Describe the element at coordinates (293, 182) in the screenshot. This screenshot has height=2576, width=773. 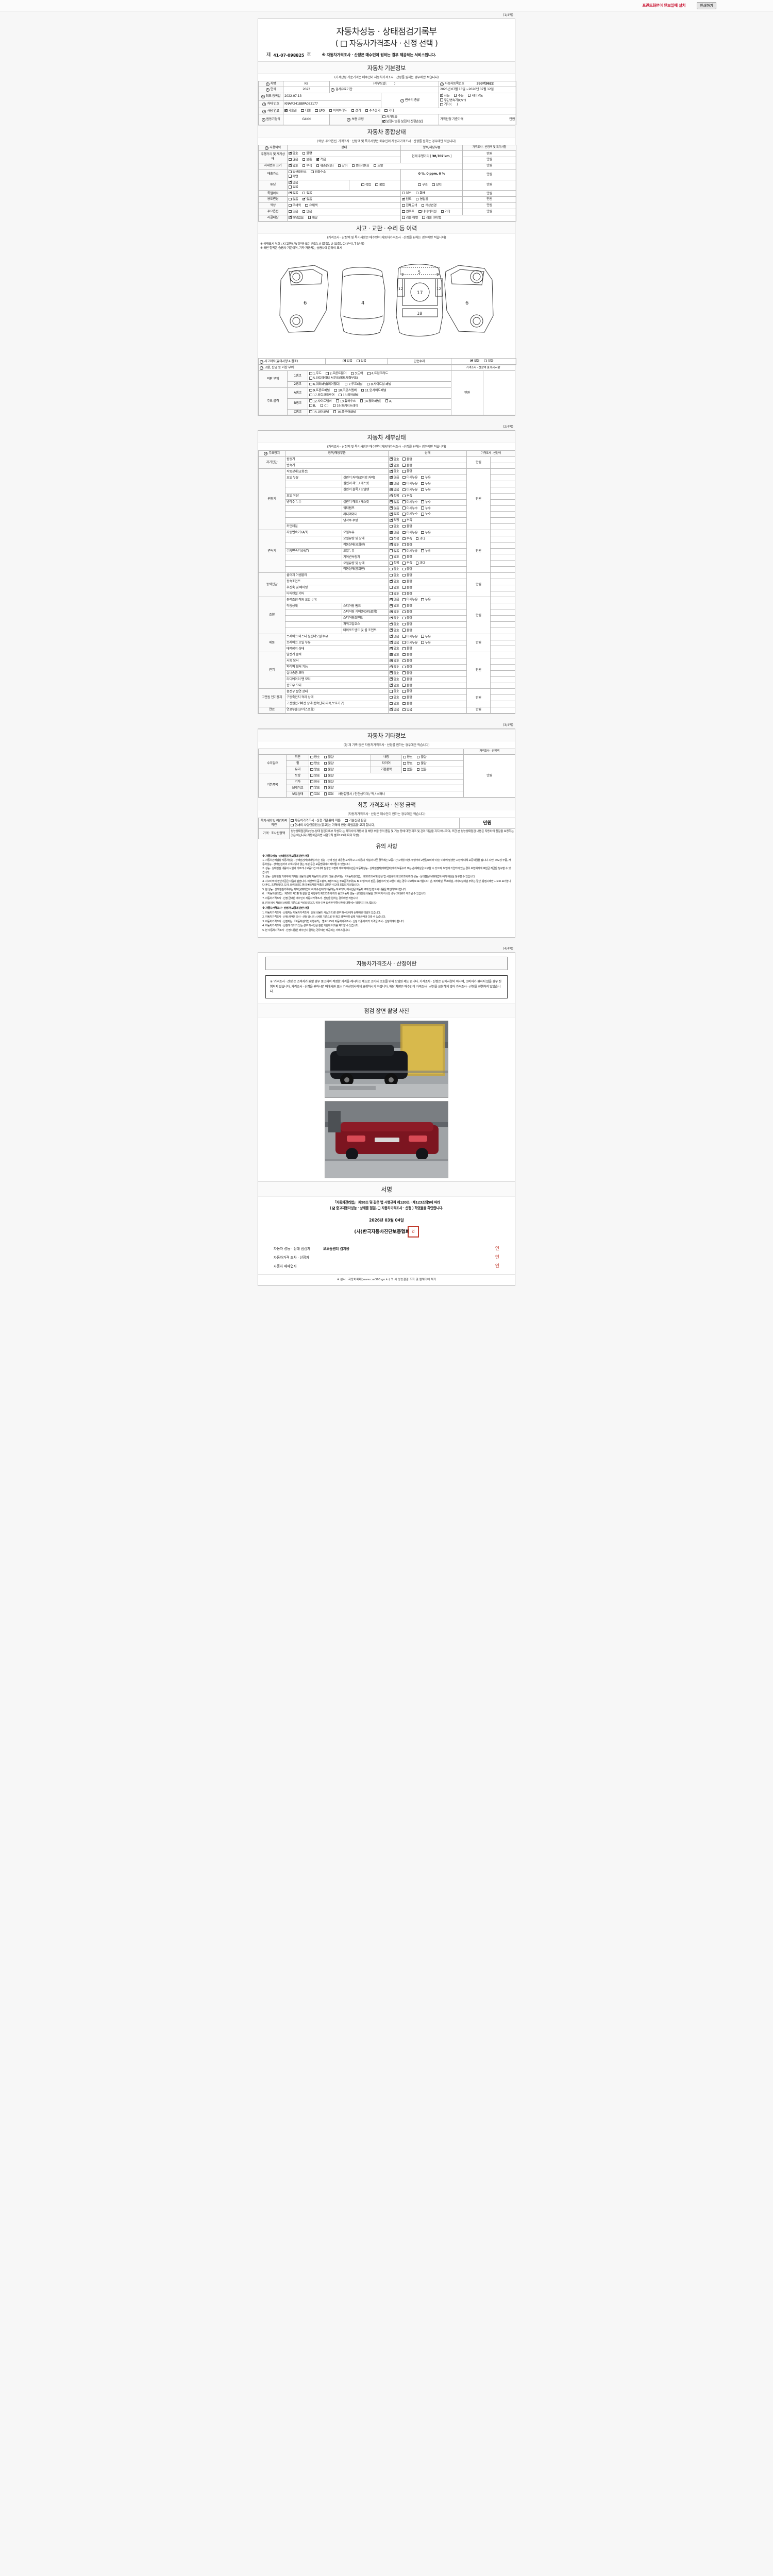
I see `tuning-none: 없음` at that location.